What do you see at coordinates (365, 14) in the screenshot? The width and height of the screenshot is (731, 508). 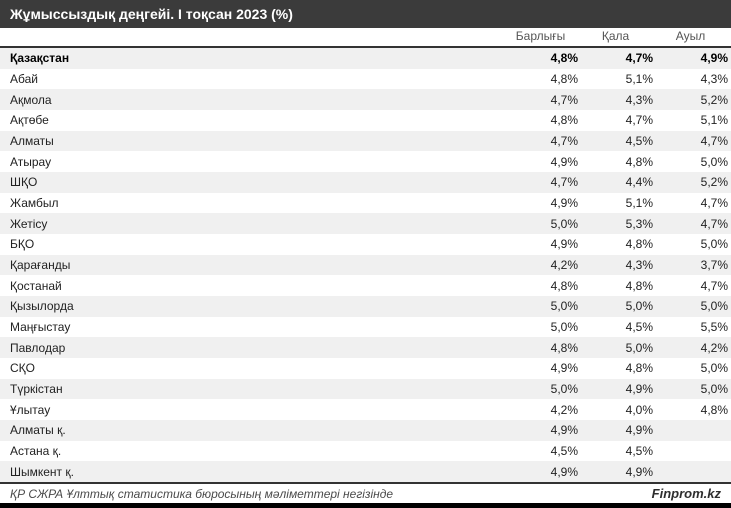 I see `title-bar: Жұмыссыздық деңгейі. I тоқсан 2023 (%)` at bounding box center [365, 14].